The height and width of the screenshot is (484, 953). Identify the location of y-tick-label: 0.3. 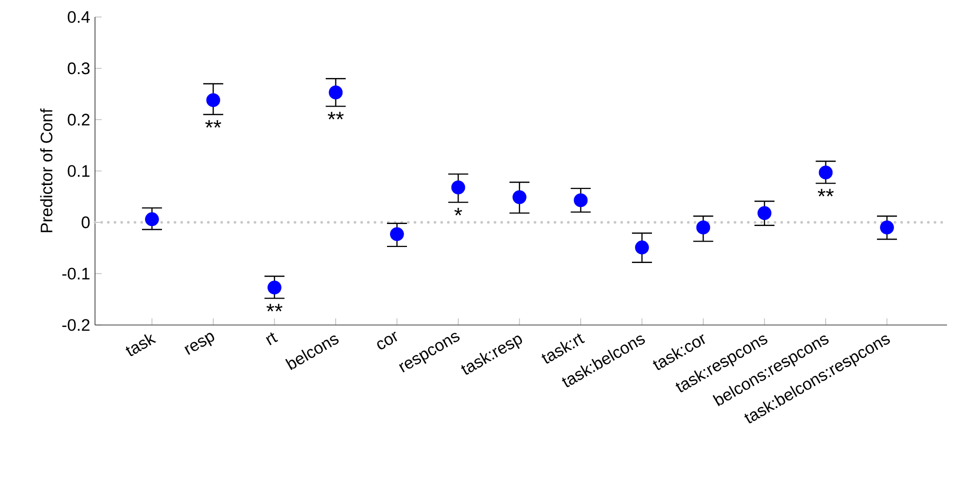
(79, 68).